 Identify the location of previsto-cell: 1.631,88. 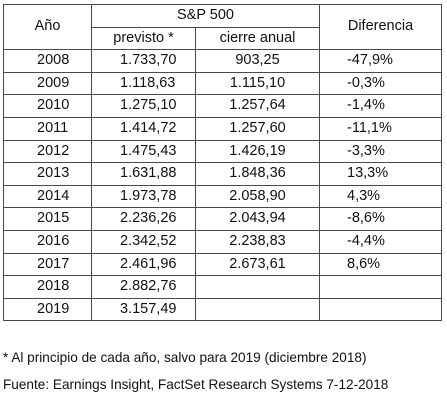
(143, 174).